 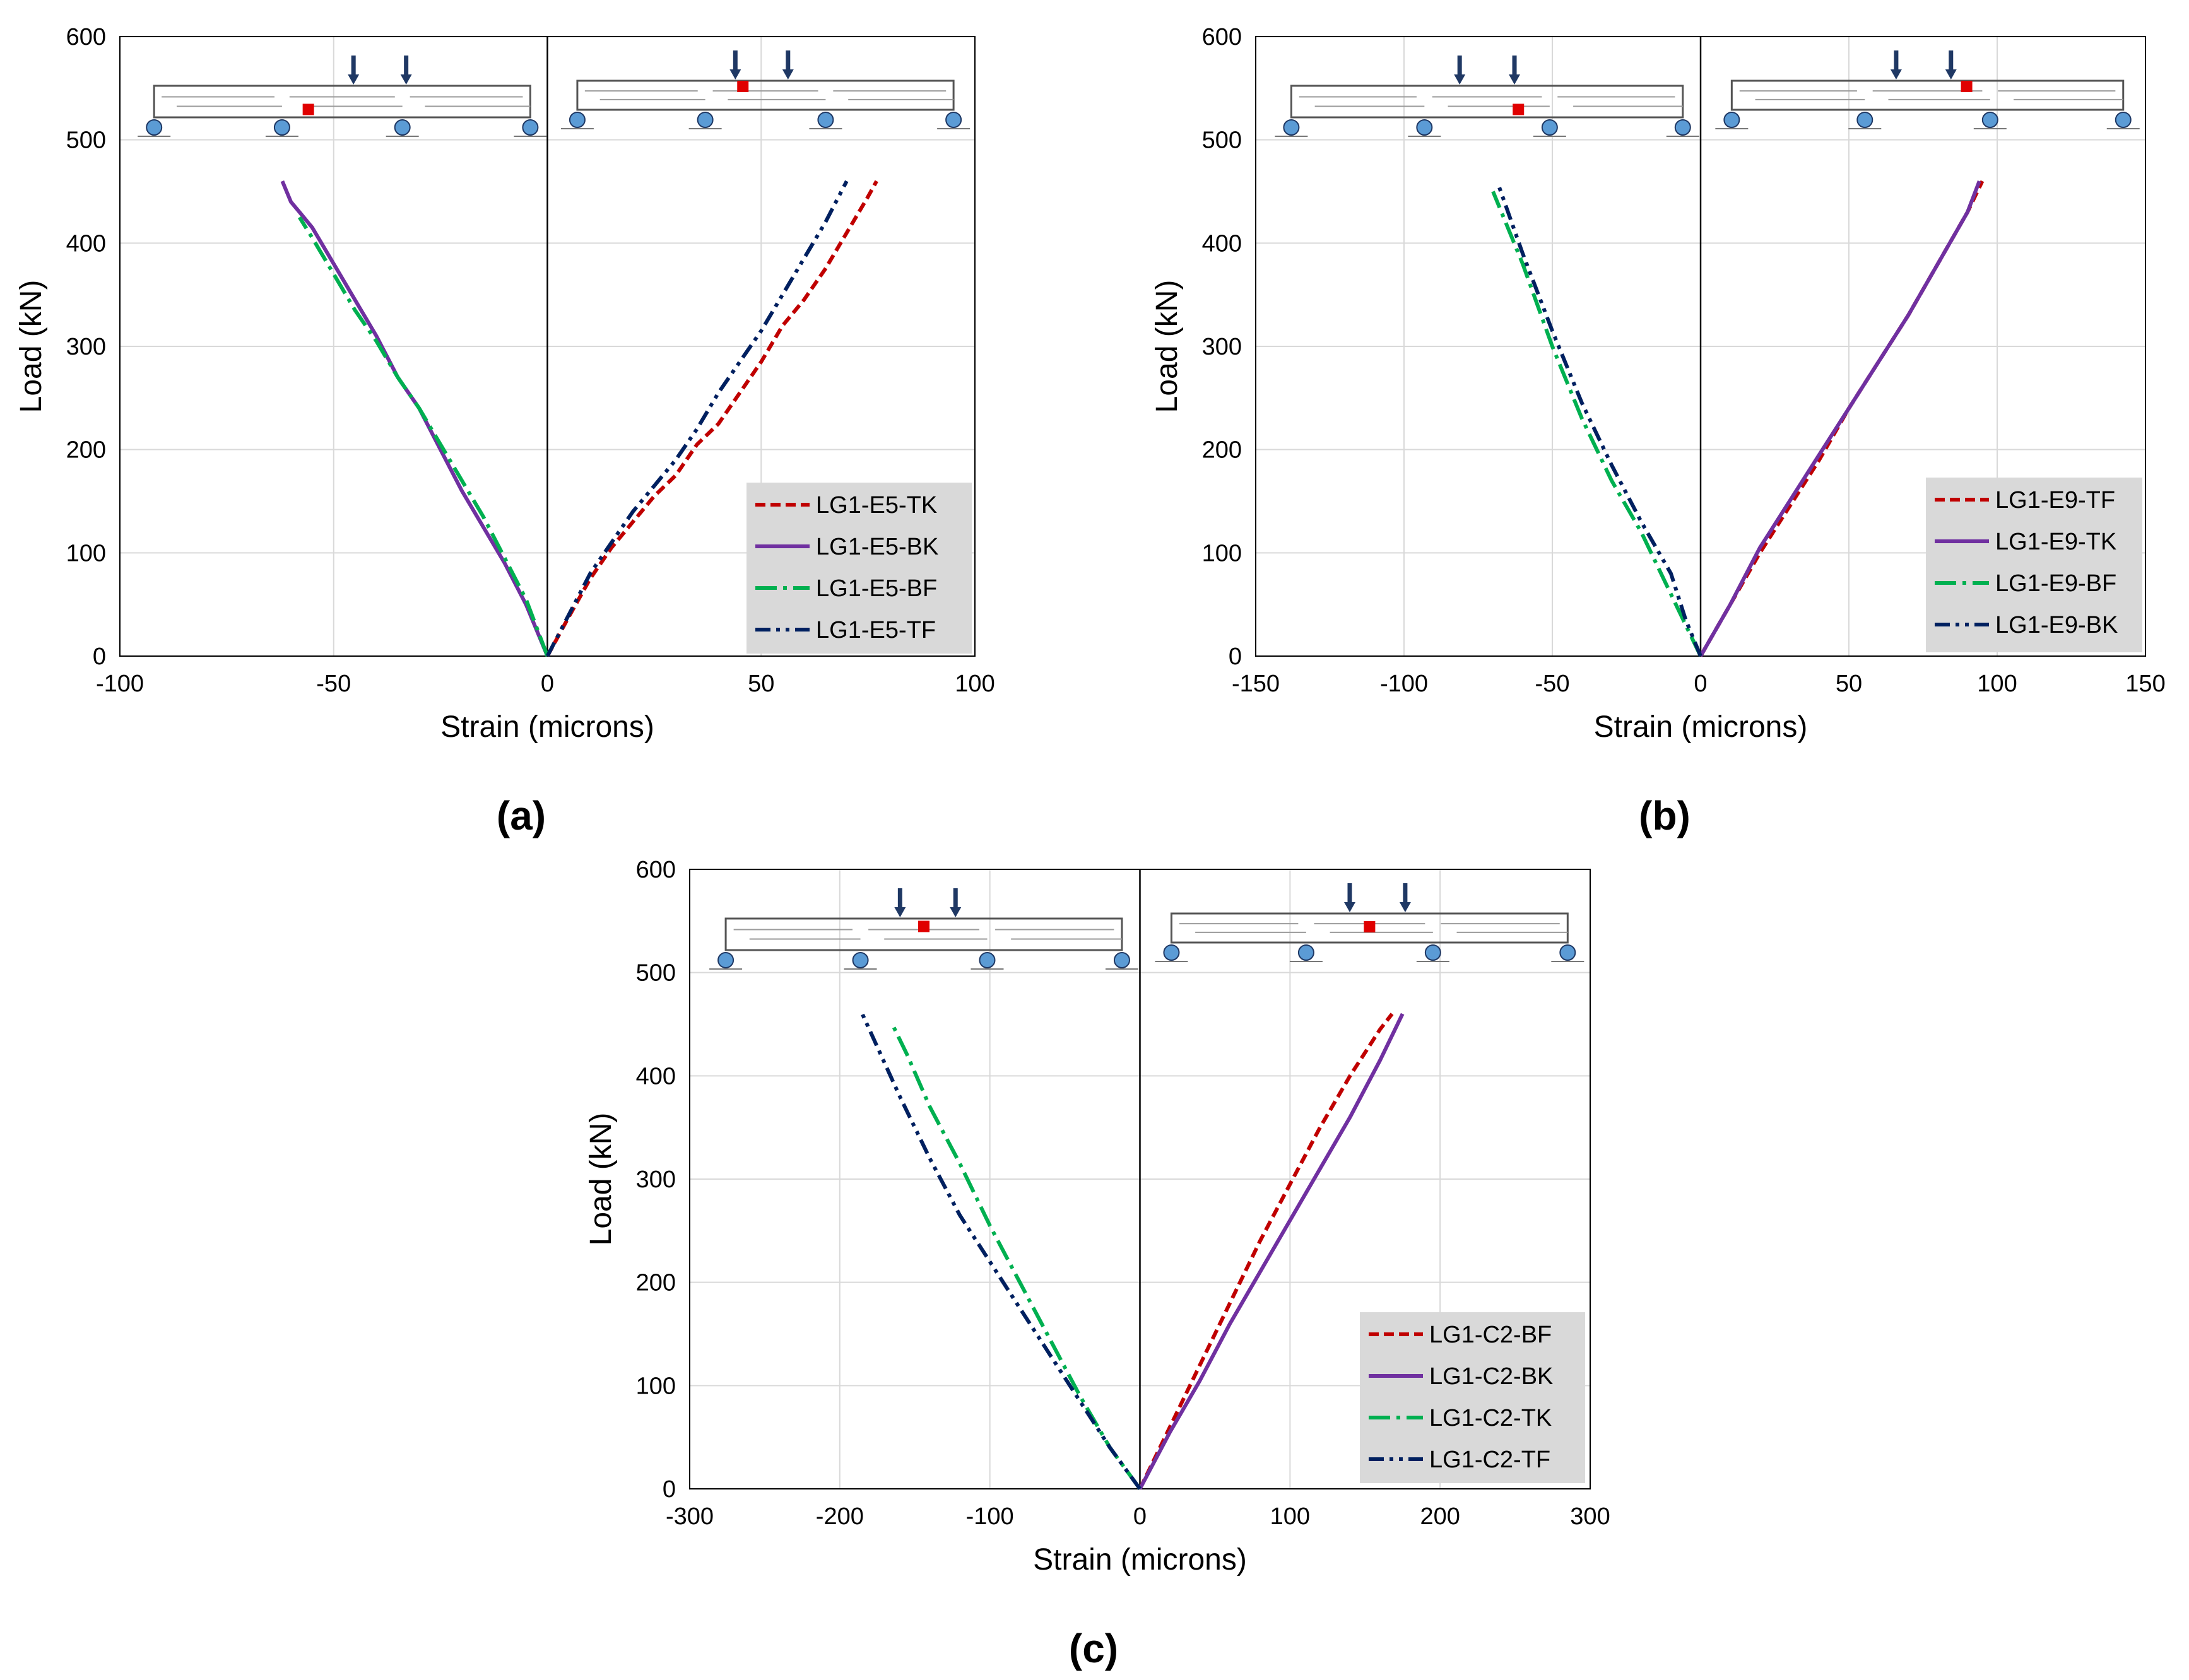 I want to click on x-tick-label: 150, so click(x=2145, y=684).